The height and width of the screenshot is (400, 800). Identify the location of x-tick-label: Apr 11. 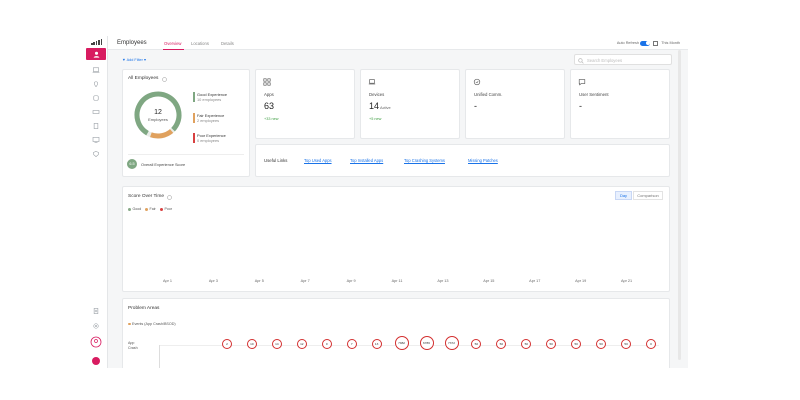
(397, 281).